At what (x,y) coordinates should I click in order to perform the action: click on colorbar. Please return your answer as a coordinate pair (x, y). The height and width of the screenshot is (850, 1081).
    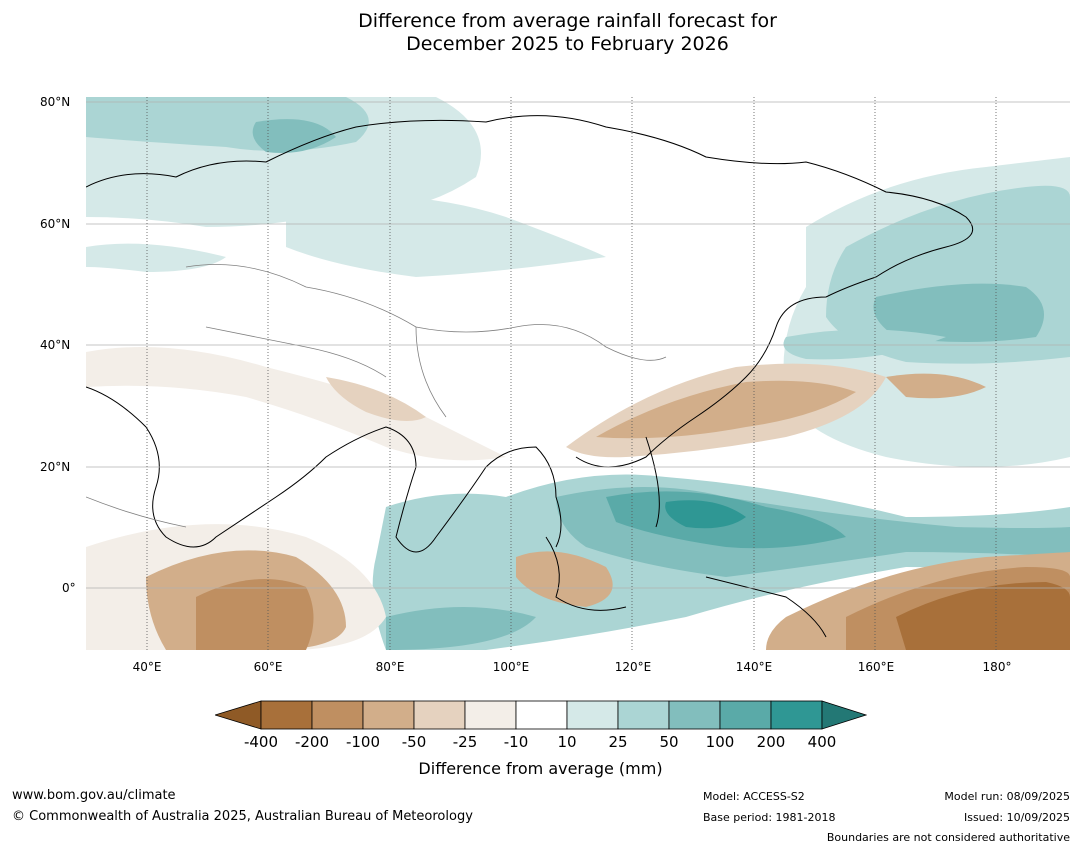
    Looking at the image, I should click on (541, 715).